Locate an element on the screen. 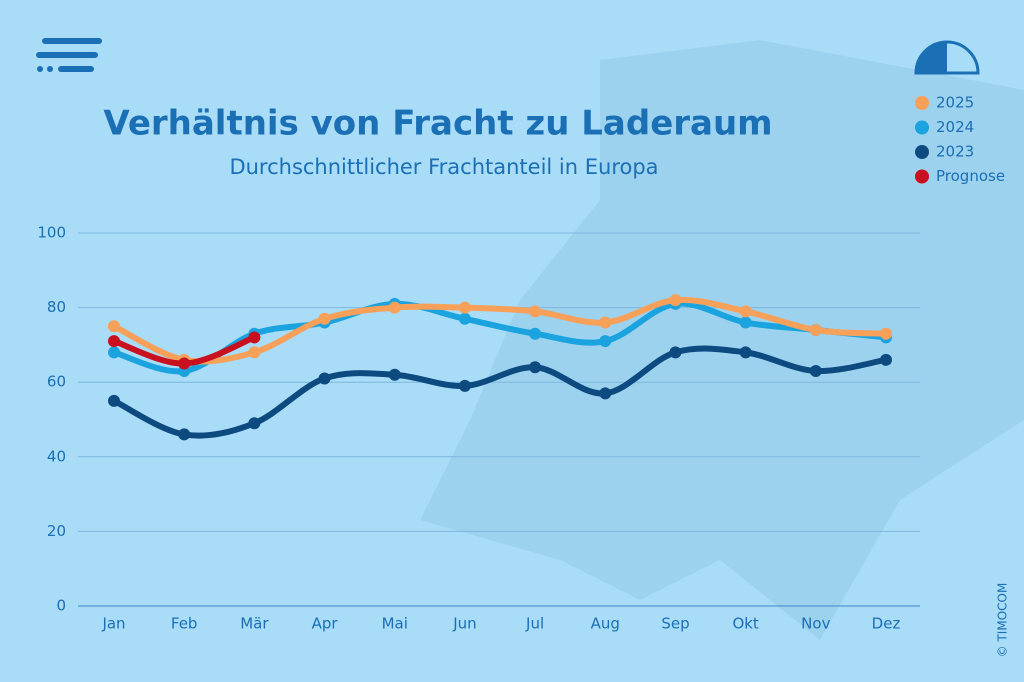 The width and height of the screenshot is (1024, 682). x-tick-label: Dez is located at coordinates (886, 624).